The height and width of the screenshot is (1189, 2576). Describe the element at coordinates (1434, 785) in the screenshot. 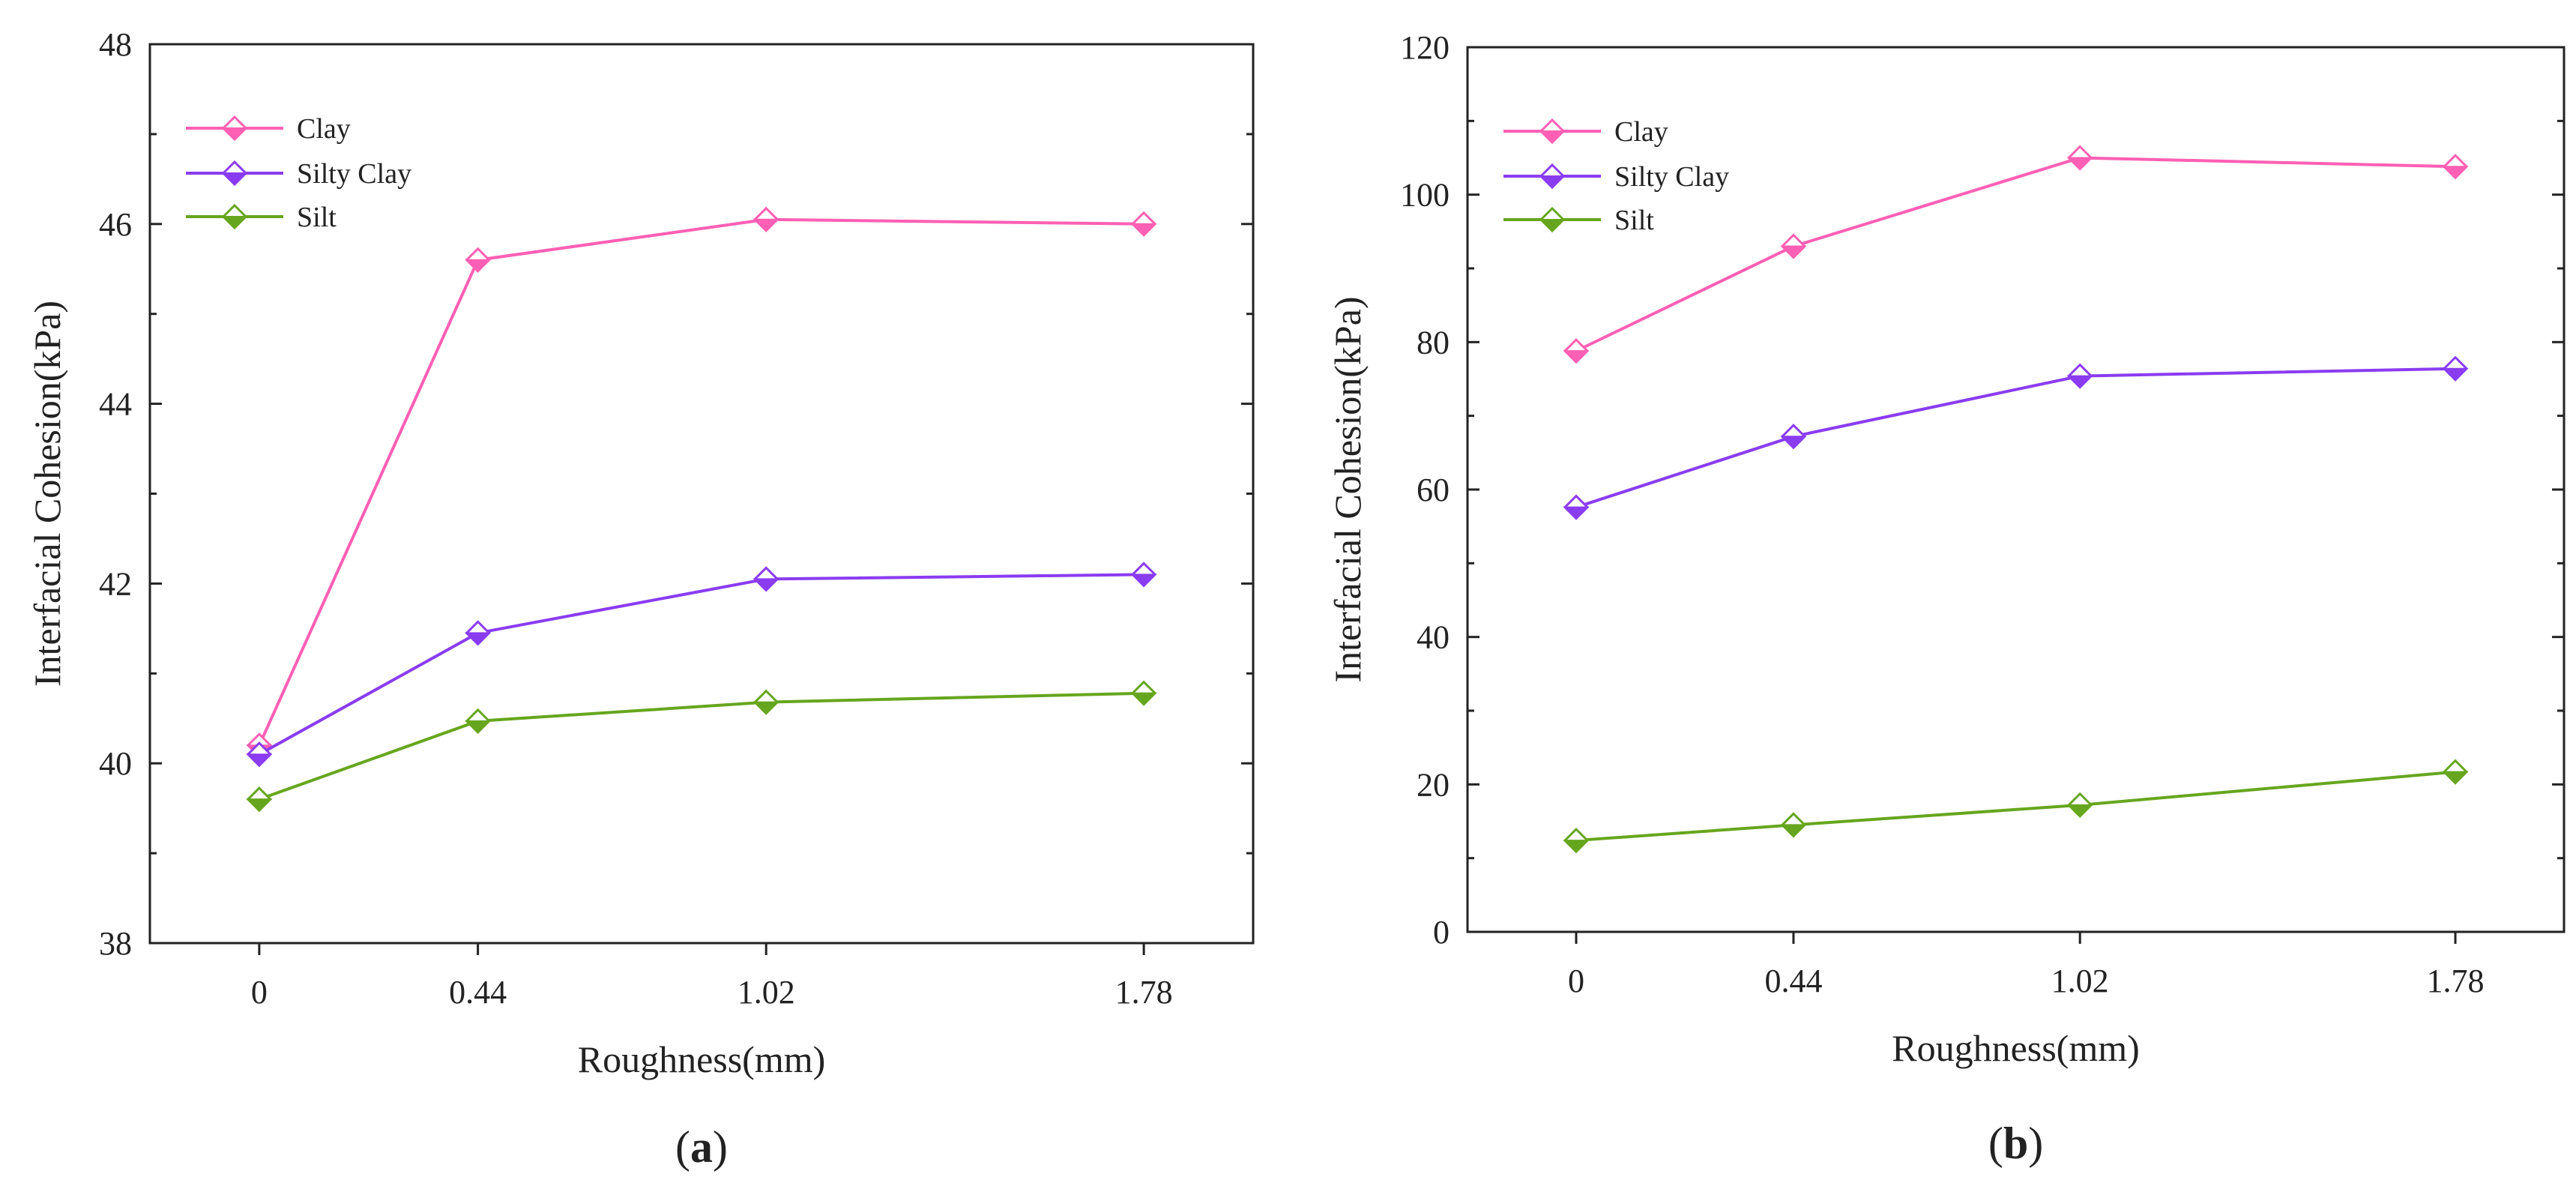

I see `y-tick-label: 20` at that location.